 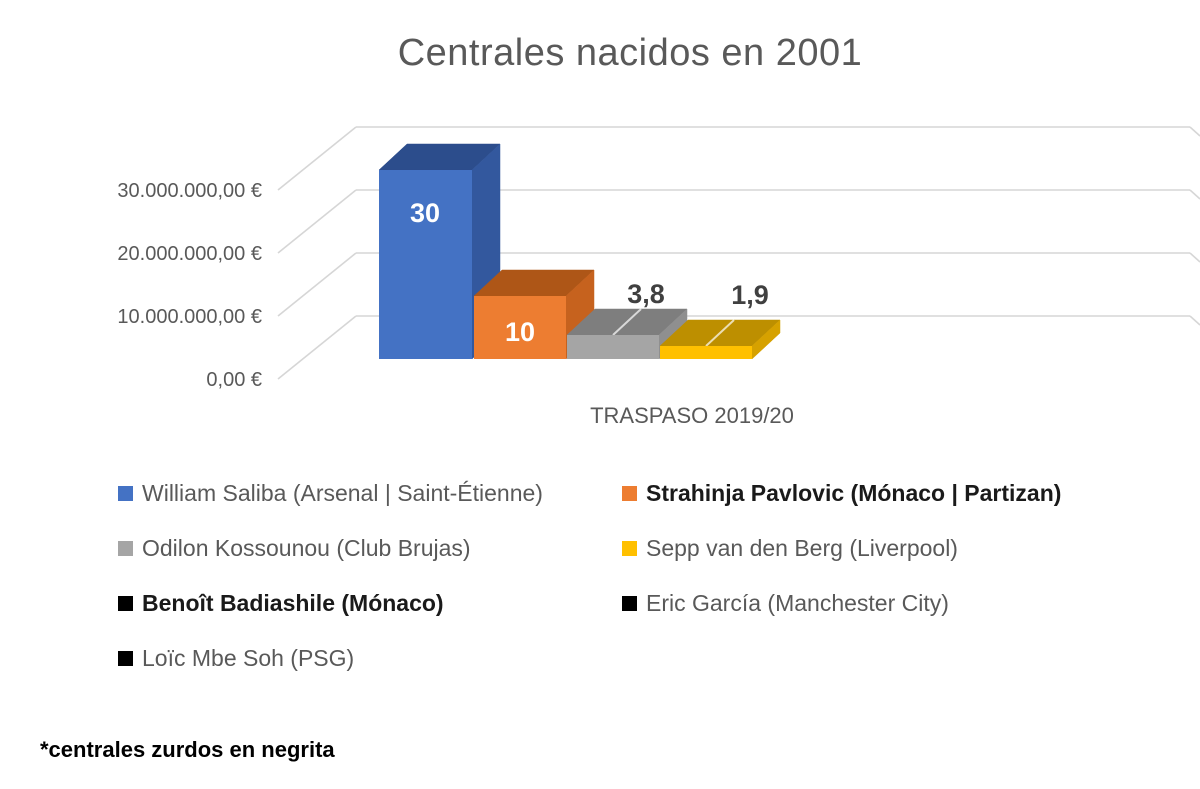 I want to click on legend-swatch-kossounou-icon, so click(x=125, y=548).